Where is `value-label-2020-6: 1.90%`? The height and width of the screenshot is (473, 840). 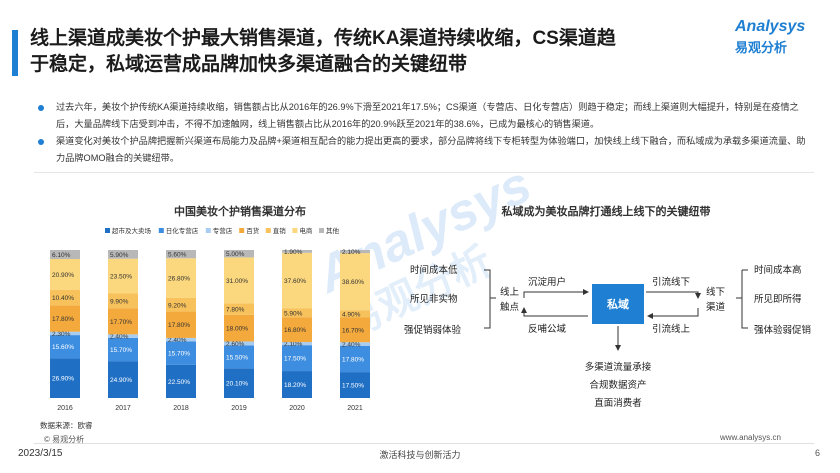
value-label-2020-6: 1.90% is located at coordinates (293, 252).